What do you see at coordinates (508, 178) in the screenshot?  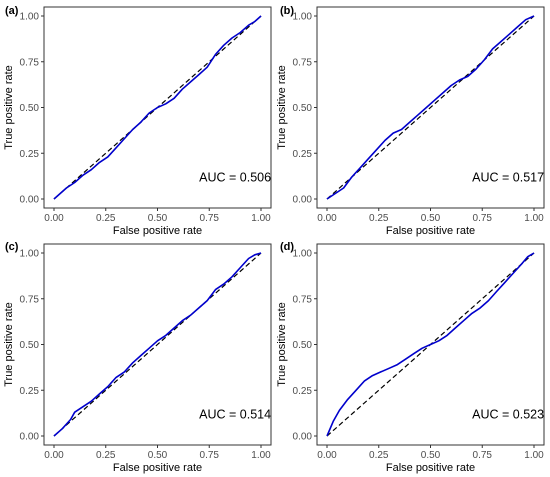 I see `auc-annotation: AUC = 0.517` at bounding box center [508, 178].